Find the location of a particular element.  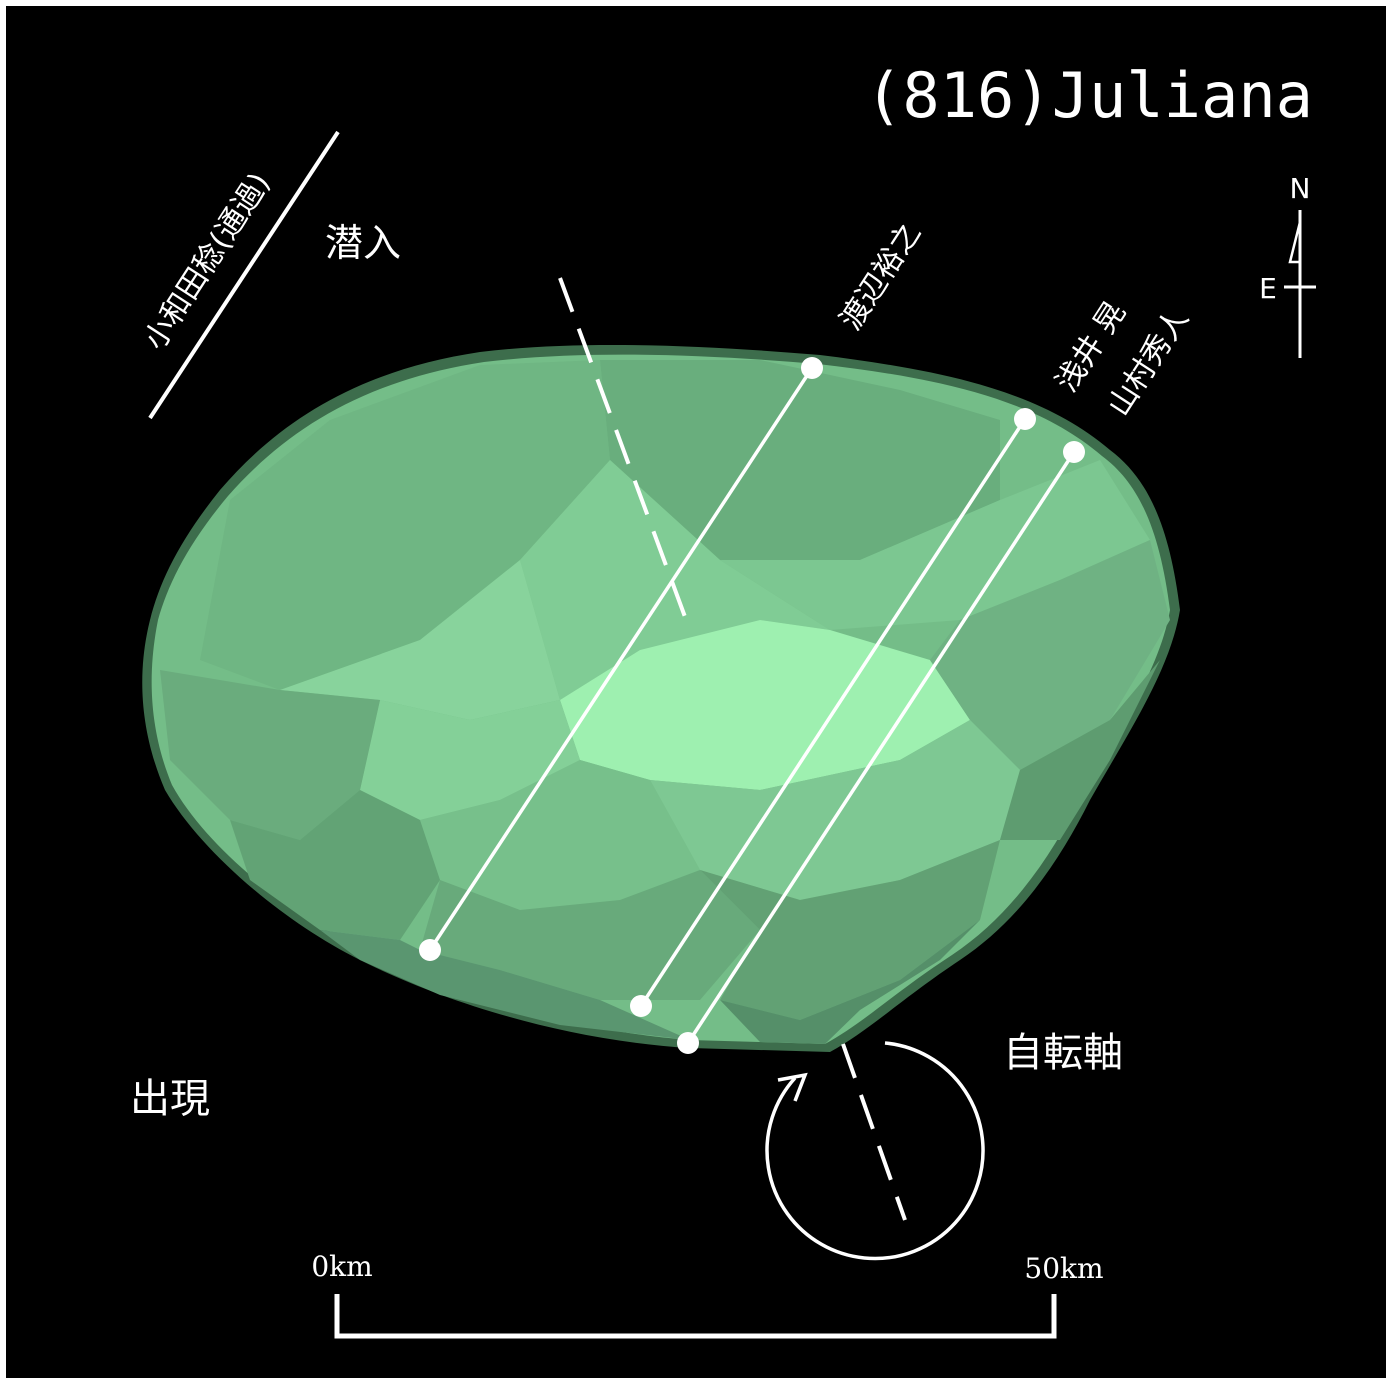

chord-1-egress-point is located at coordinates (430, 950).